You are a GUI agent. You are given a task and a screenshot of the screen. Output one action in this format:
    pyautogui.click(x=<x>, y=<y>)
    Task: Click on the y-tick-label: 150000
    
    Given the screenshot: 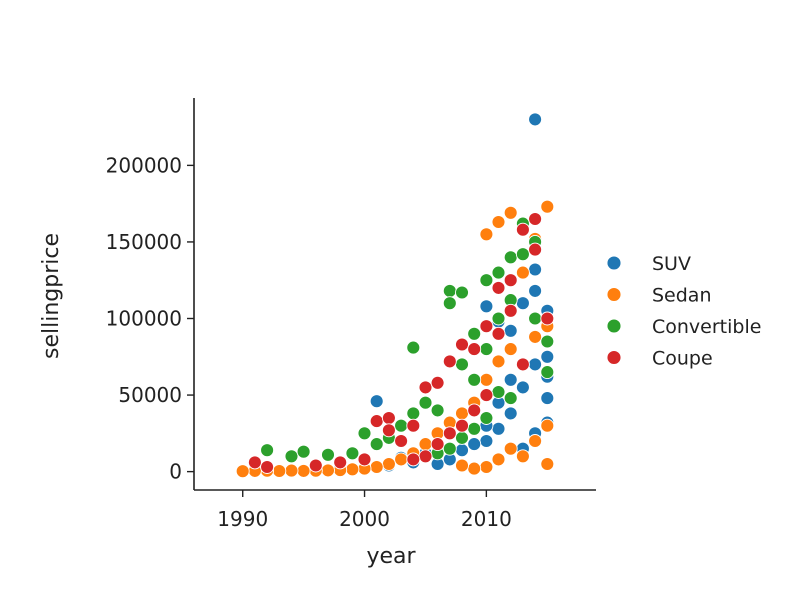 What is the action you would take?
    pyautogui.click(x=144, y=242)
    